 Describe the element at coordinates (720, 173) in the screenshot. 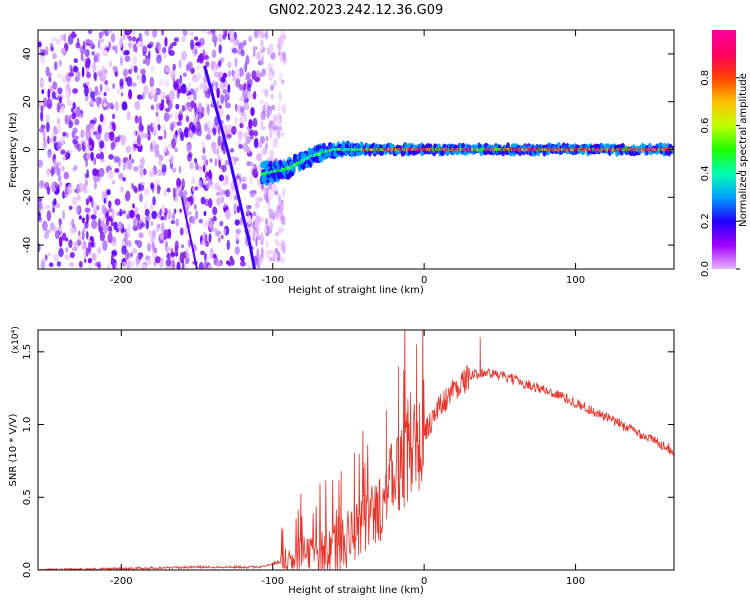

I see `colorbar-ticks: 0.0 0.2 0.4 0.6 0.8` at that location.